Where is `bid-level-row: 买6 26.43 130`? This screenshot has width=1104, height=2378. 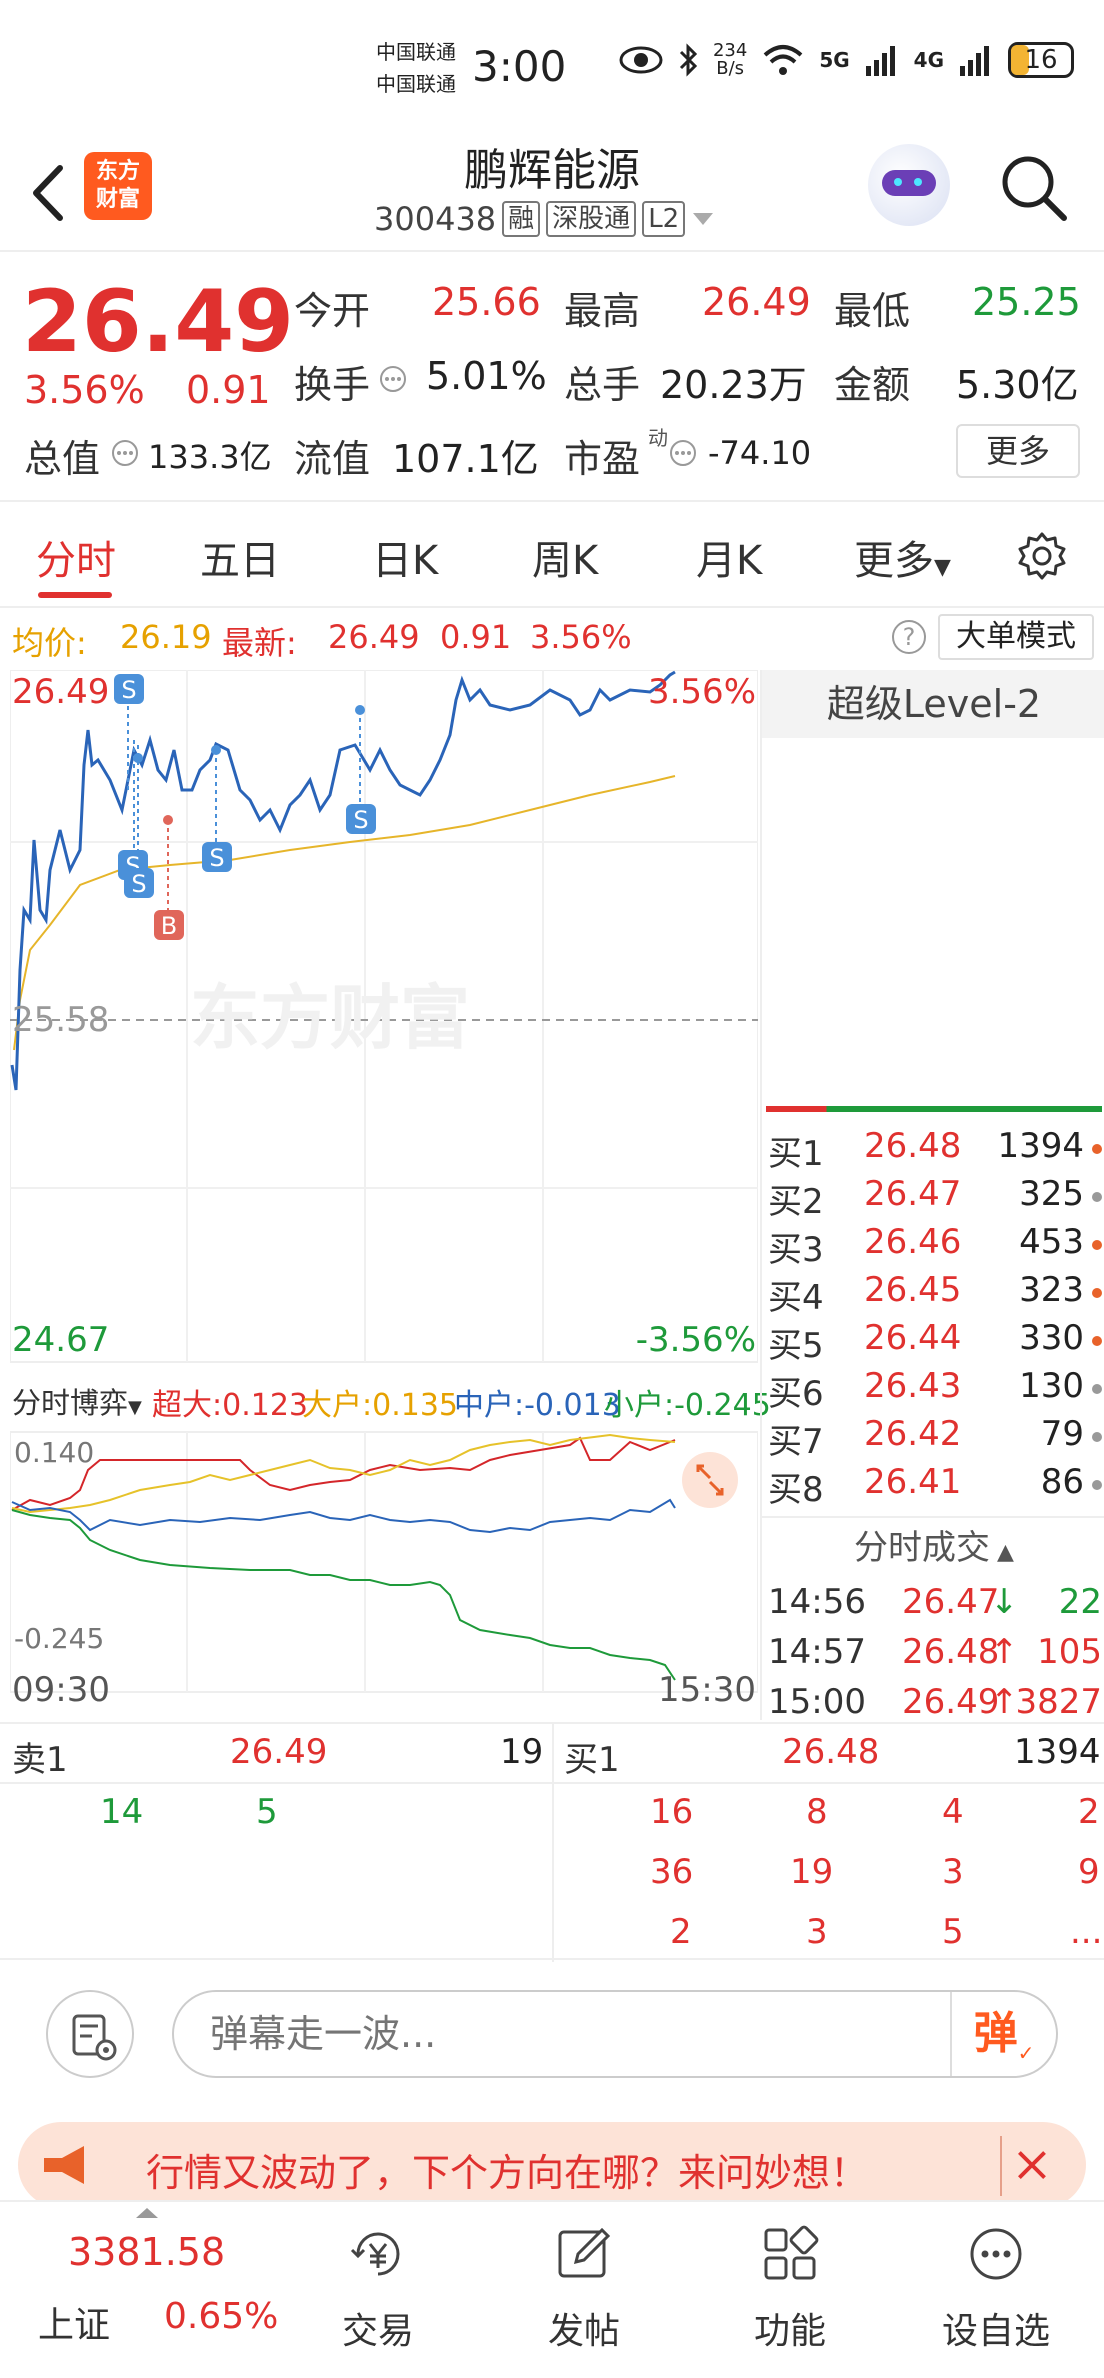
bid-level-row: 买6 26.43 130 is located at coordinates (933, 1390).